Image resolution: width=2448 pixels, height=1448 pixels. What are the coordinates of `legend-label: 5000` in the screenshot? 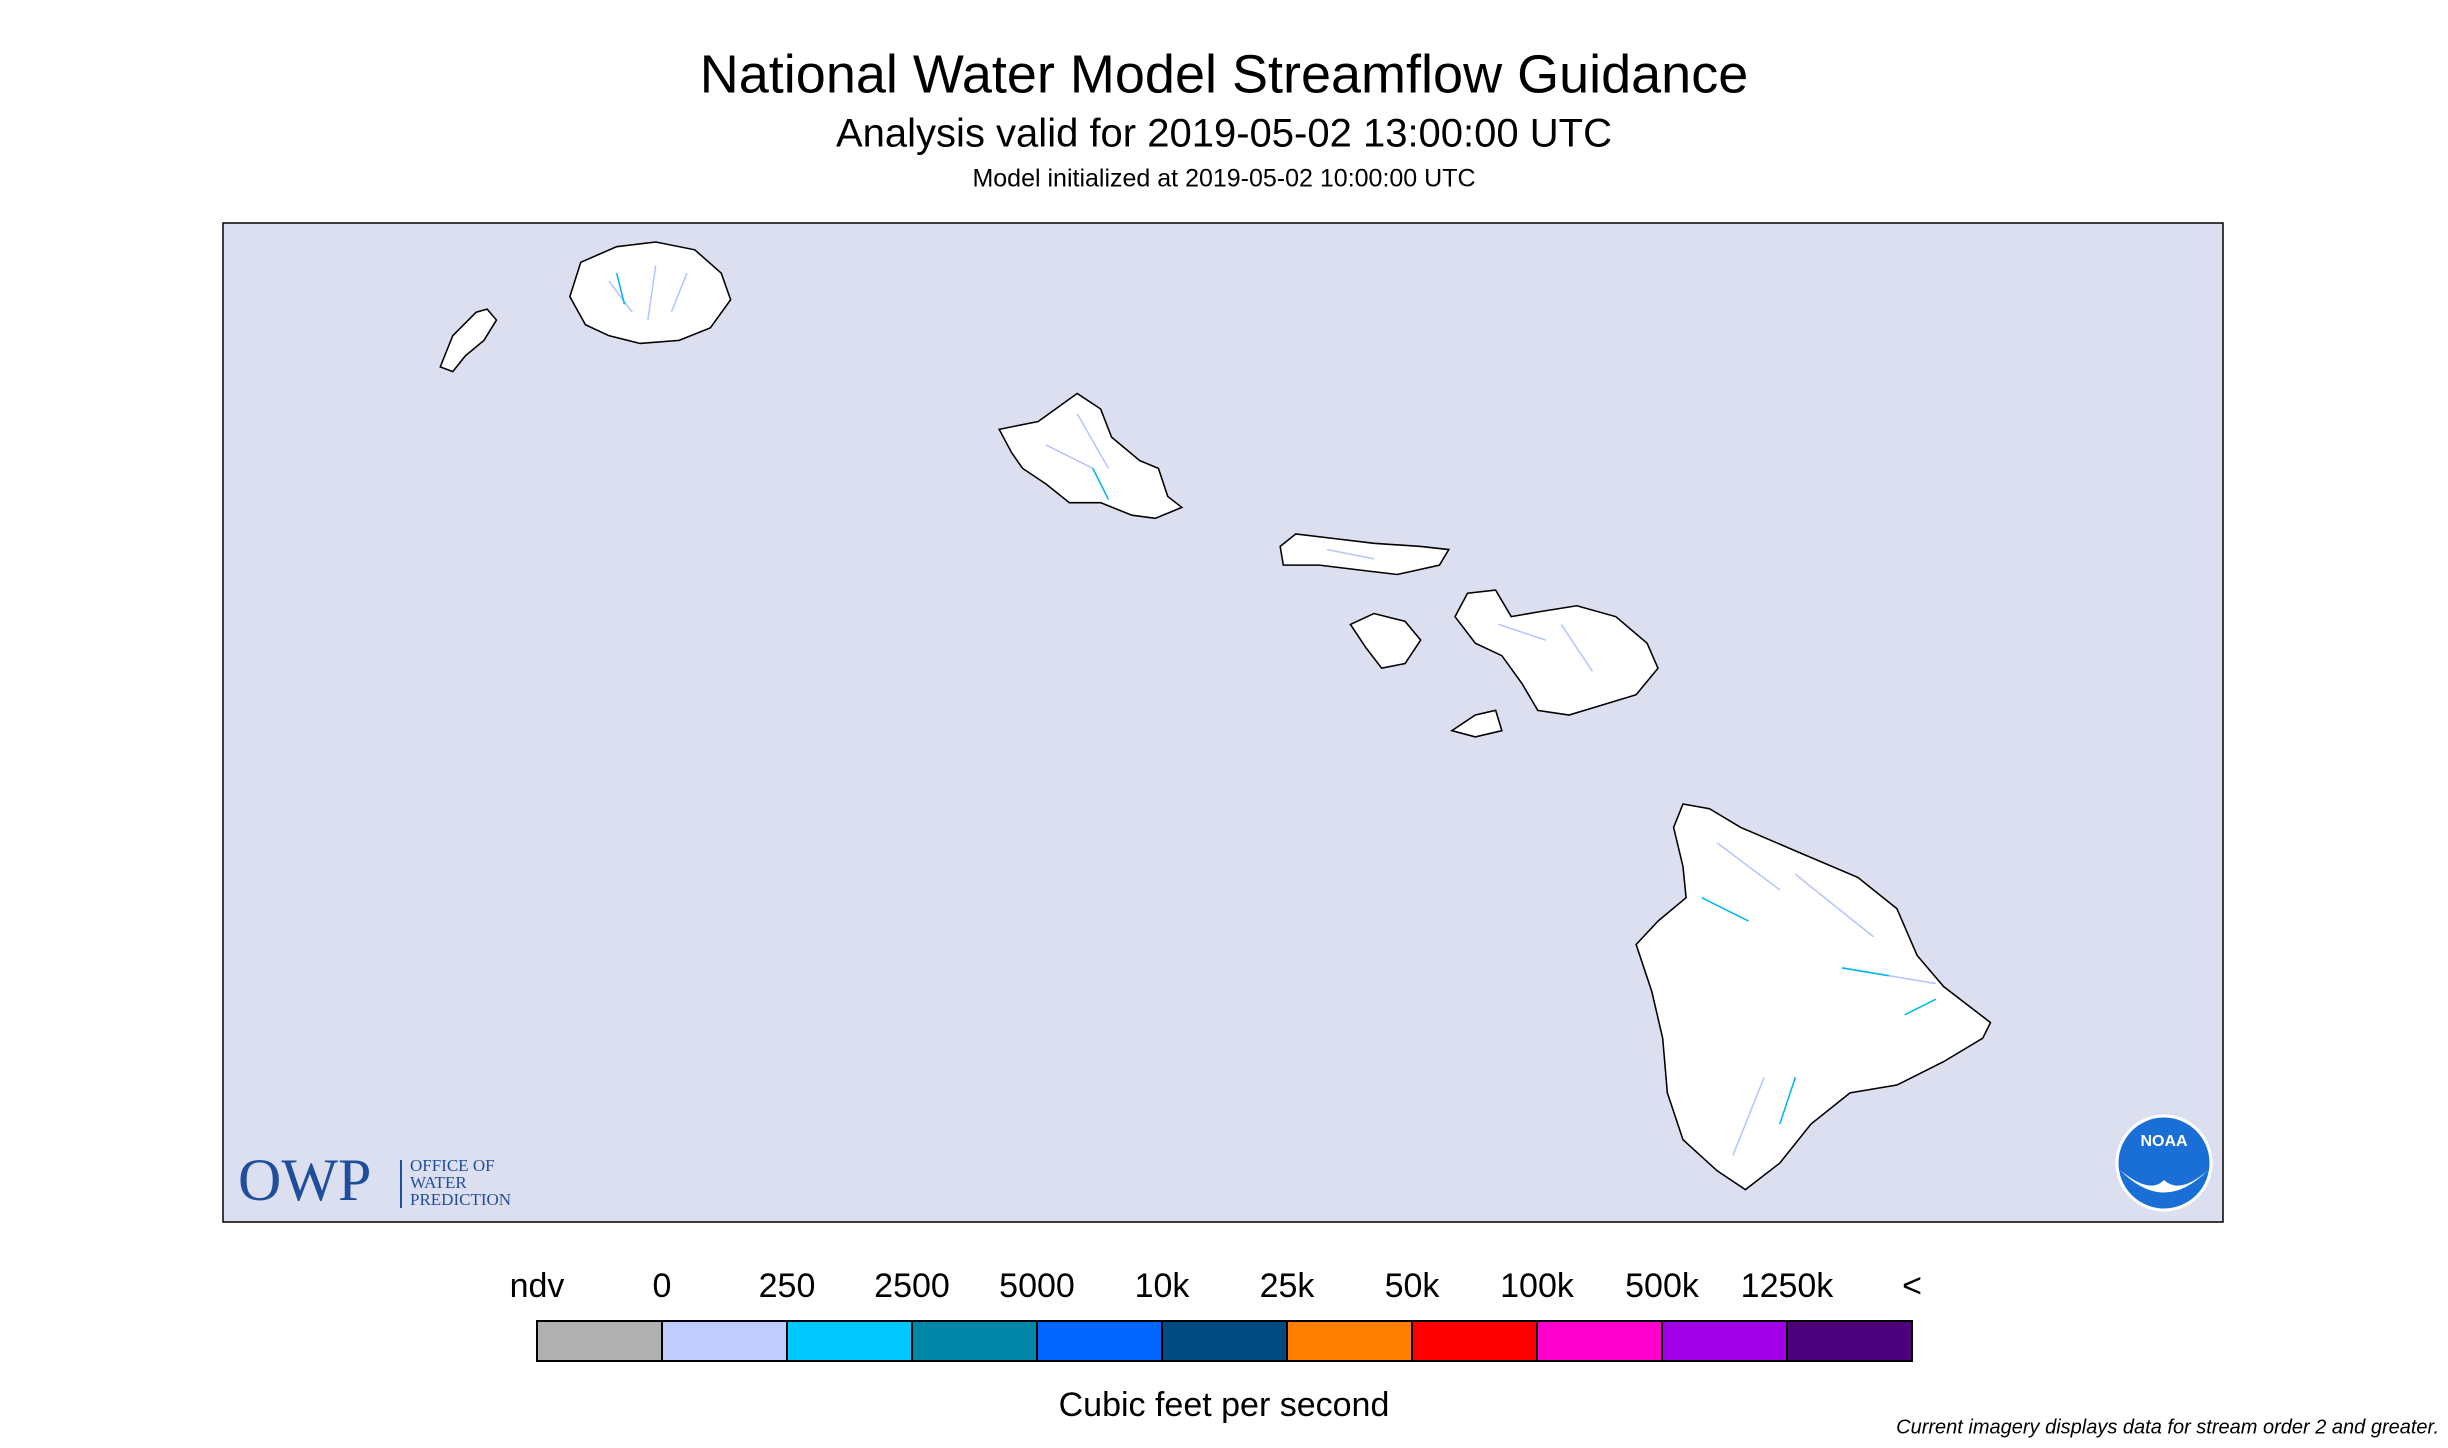 It's located at (1037, 1286).